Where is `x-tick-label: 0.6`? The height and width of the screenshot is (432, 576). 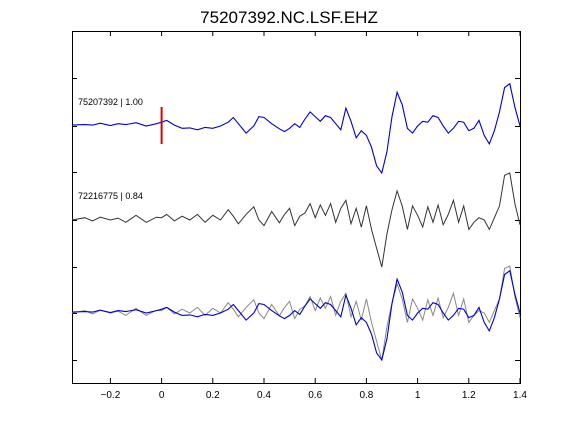 x-tick-label: 0.6 is located at coordinates (315, 395).